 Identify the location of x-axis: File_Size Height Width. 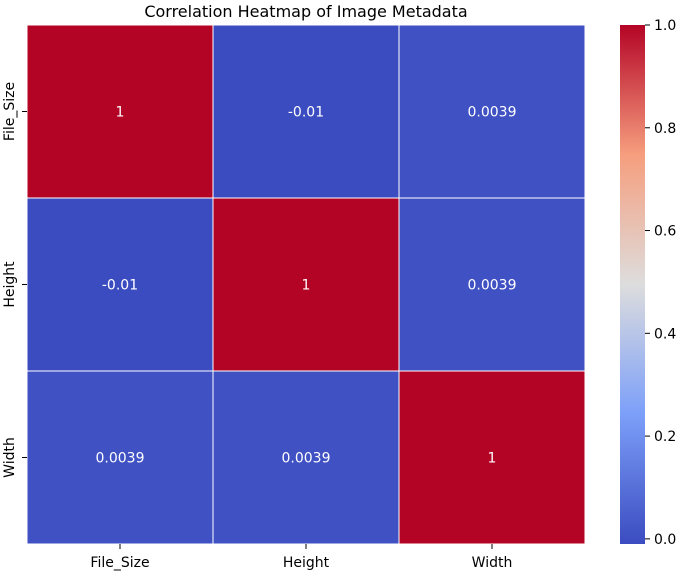
(301, 557).